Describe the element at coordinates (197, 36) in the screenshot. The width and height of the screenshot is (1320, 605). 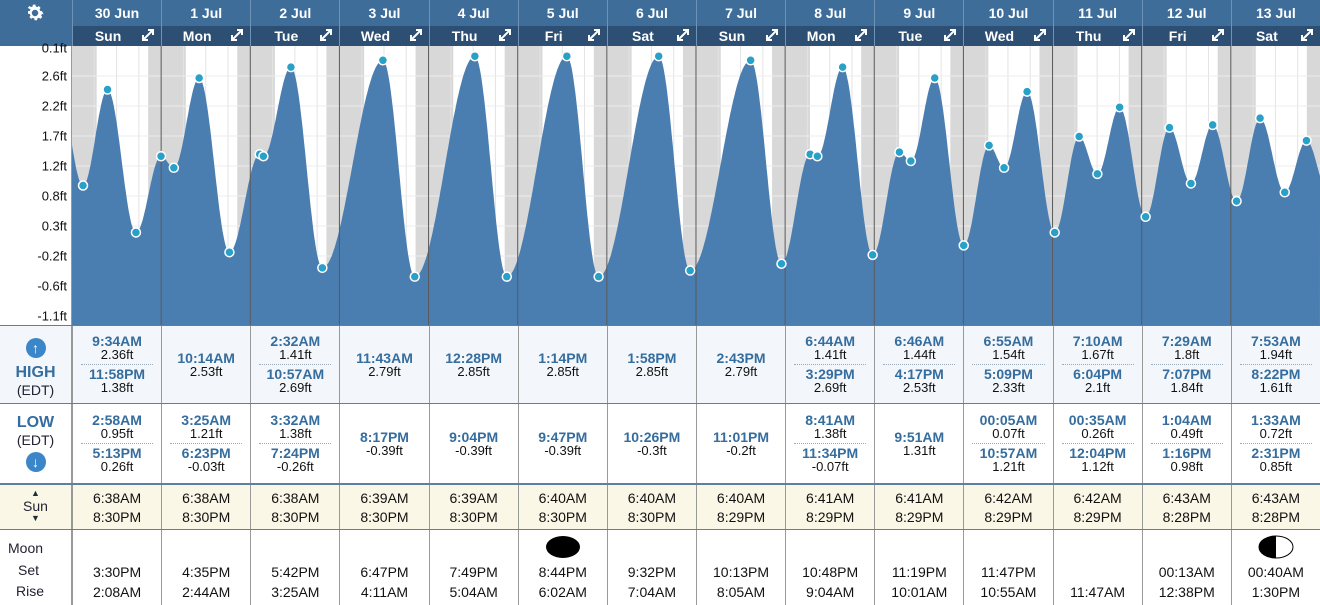
I see `day-label: Mon` at that location.